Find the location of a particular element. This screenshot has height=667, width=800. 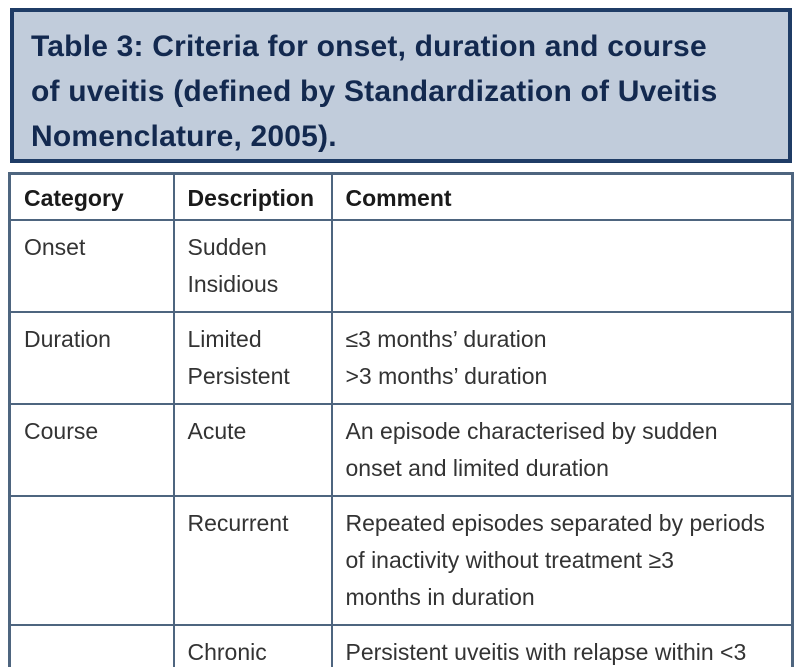

cell-description: Limited Persistent is located at coordinates (252, 357).